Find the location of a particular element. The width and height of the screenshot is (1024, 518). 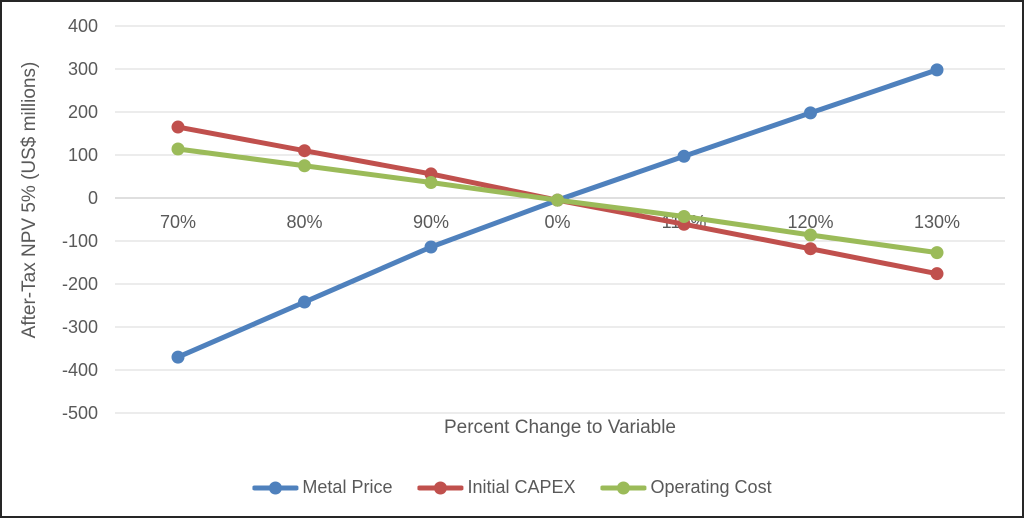

y-axis-tick-label: 100 is located at coordinates (83, 155).